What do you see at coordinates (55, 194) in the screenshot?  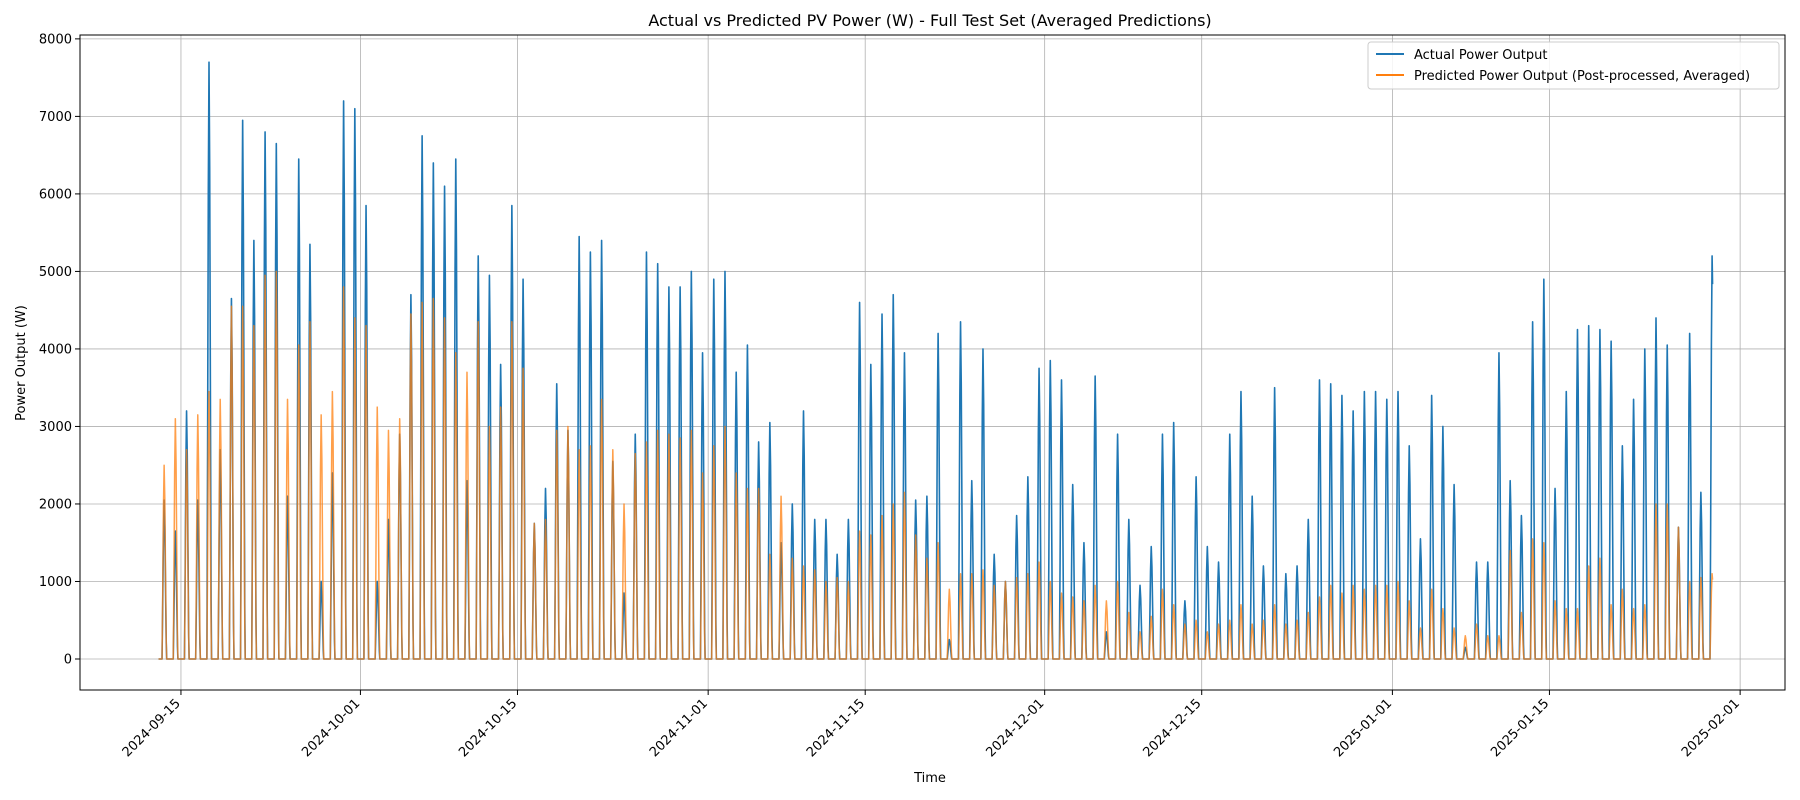 I see `y-tick-label: 6000` at bounding box center [55, 194].